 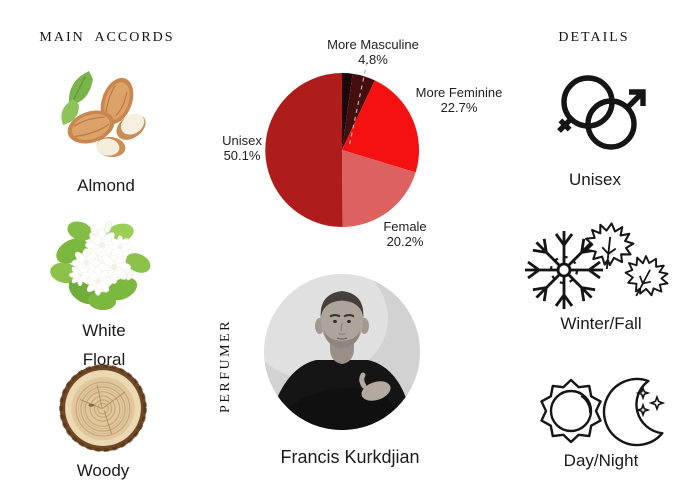 What do you see at coordinates (379, 188) in the screenshot?
I see `pie-slice-female` at bounding box center [379, 188].